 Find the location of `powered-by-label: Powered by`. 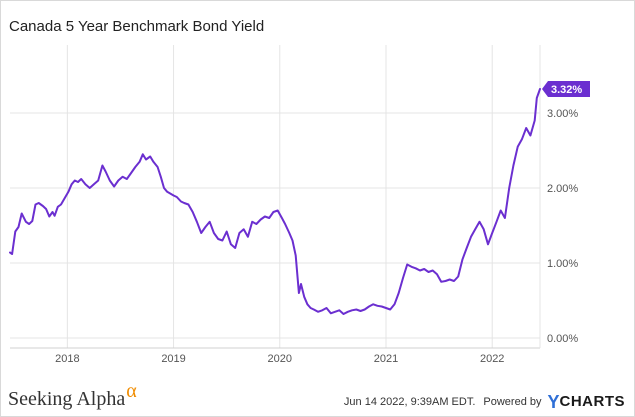

powered-by-label: Powered by is located at coordinates (512, 402).